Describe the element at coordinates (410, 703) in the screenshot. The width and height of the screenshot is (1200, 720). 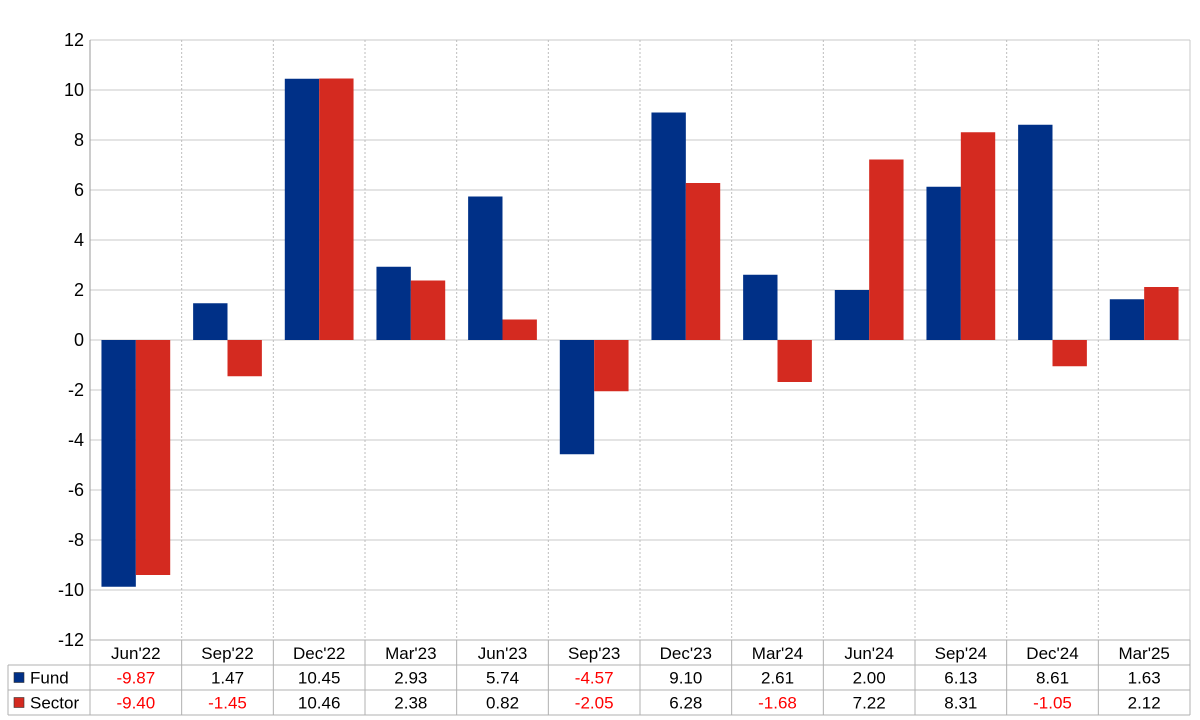
I see `data-label-sector: 2.38` at that location.